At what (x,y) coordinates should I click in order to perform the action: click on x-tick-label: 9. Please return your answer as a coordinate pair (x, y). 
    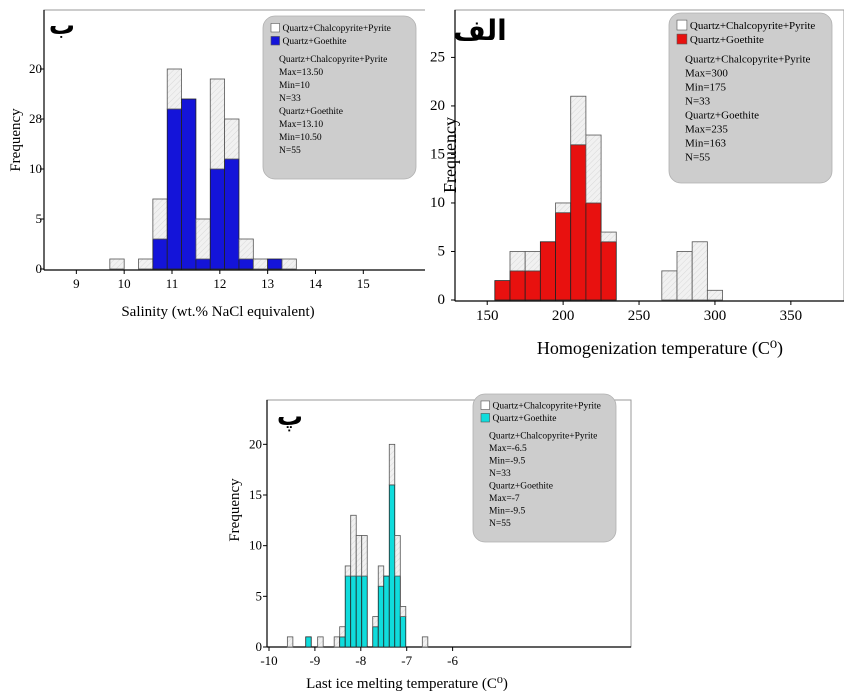
    Looking at the image, I should click on (76, 283).